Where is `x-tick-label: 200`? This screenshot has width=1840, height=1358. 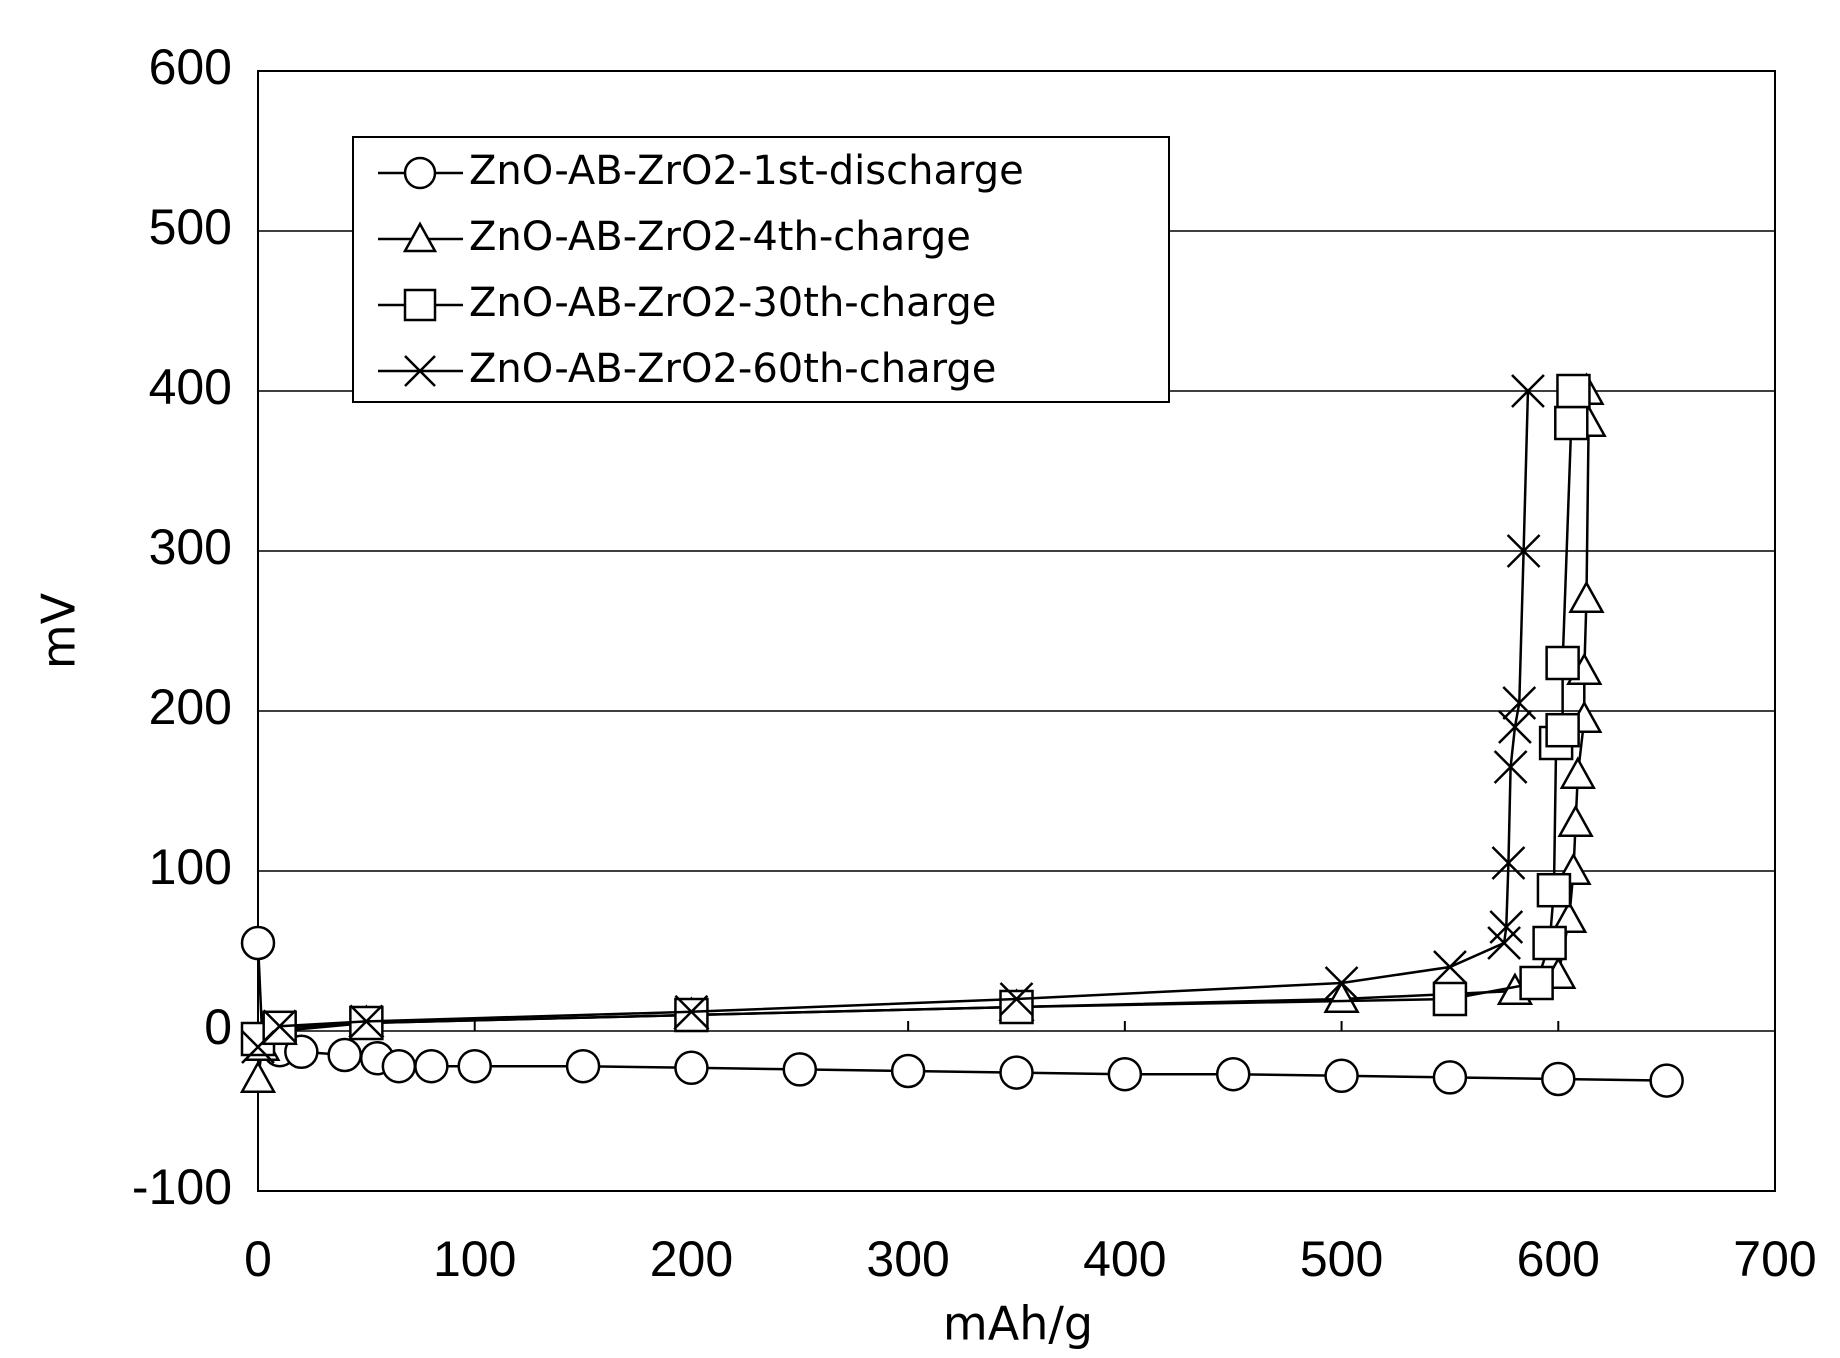 x-tick-label: 200 is located at coordinates (691, 1259).